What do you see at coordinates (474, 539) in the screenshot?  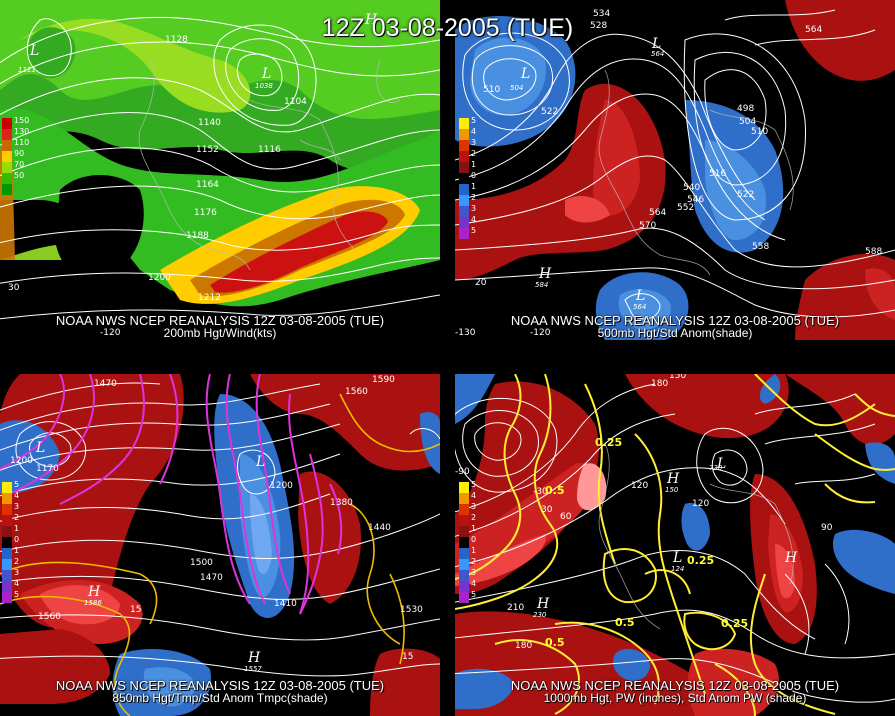 I see `colorbar-label: 0` at bounding box center [474, 539].